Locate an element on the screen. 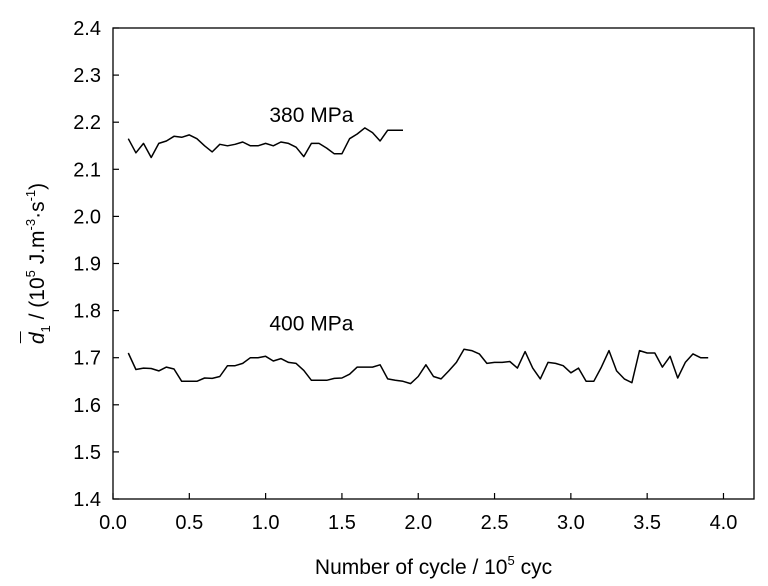 This screenshot has width=768, height=586. y-axis-symbol: d is located at coordinates (37, 337).